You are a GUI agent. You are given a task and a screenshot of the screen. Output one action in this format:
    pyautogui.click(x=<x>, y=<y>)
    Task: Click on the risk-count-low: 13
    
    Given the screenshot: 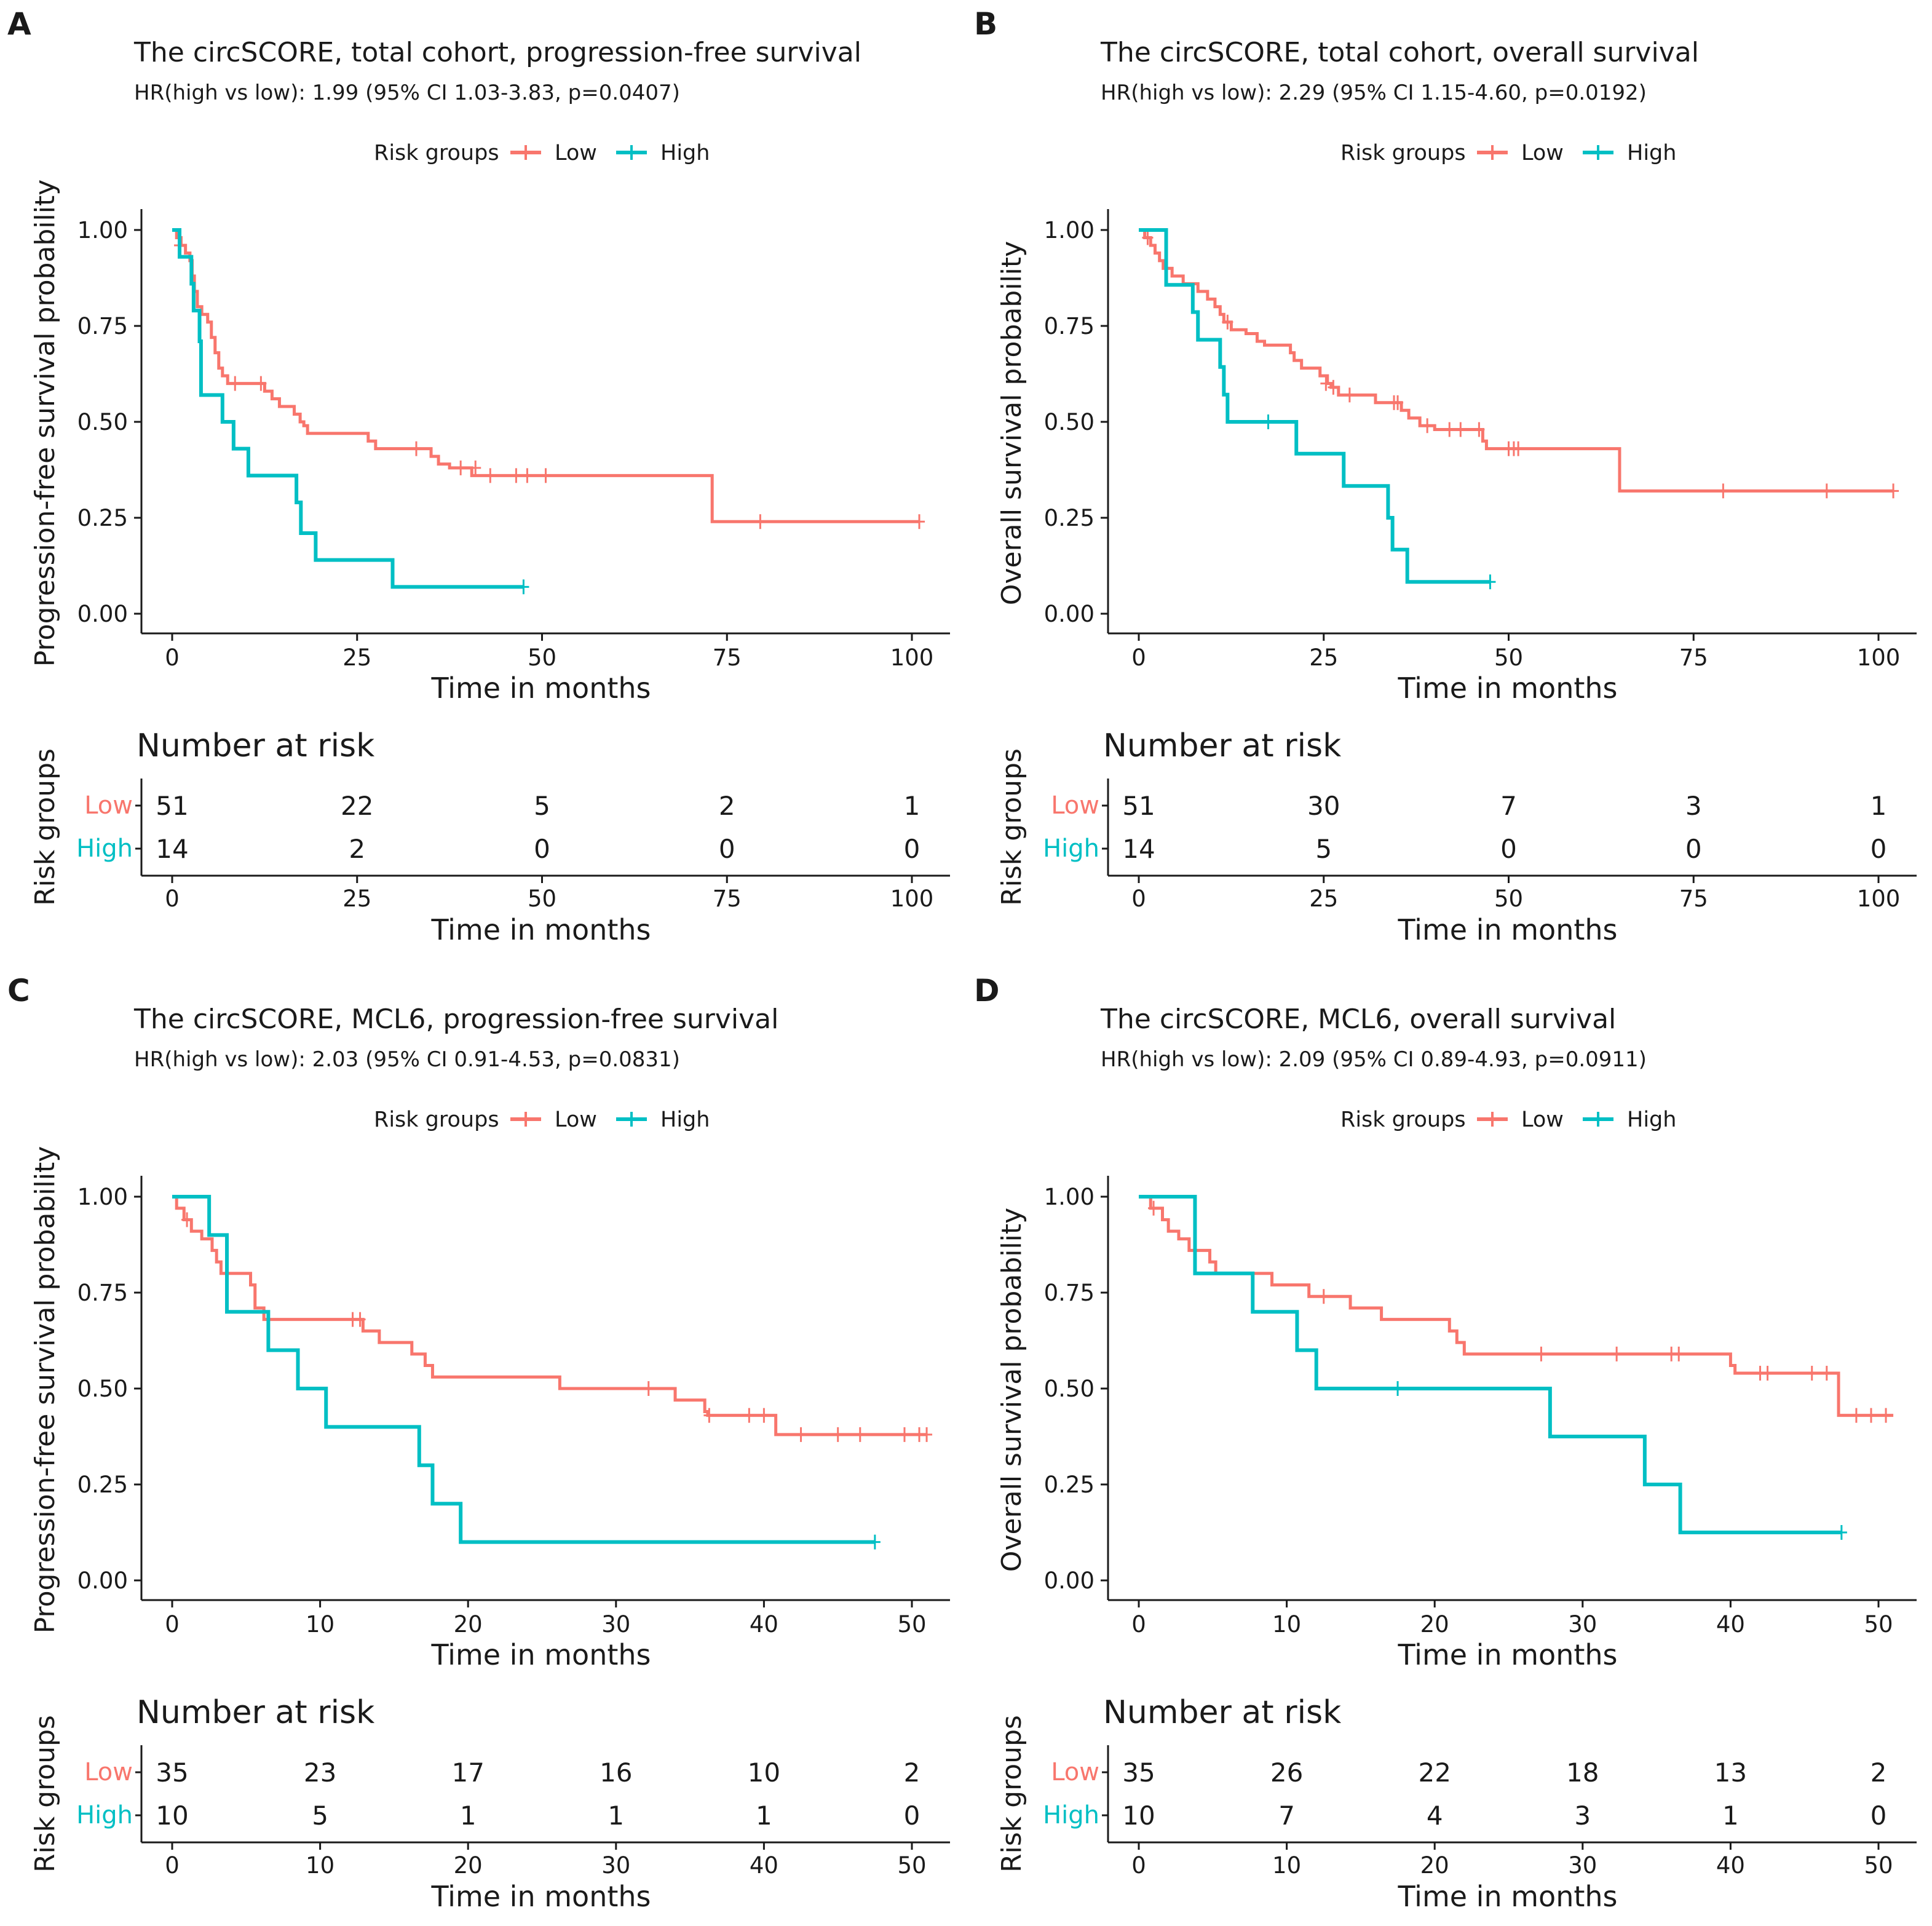 What is the action you would take?
    pyautogui.click(x=1730, y=1773)
    